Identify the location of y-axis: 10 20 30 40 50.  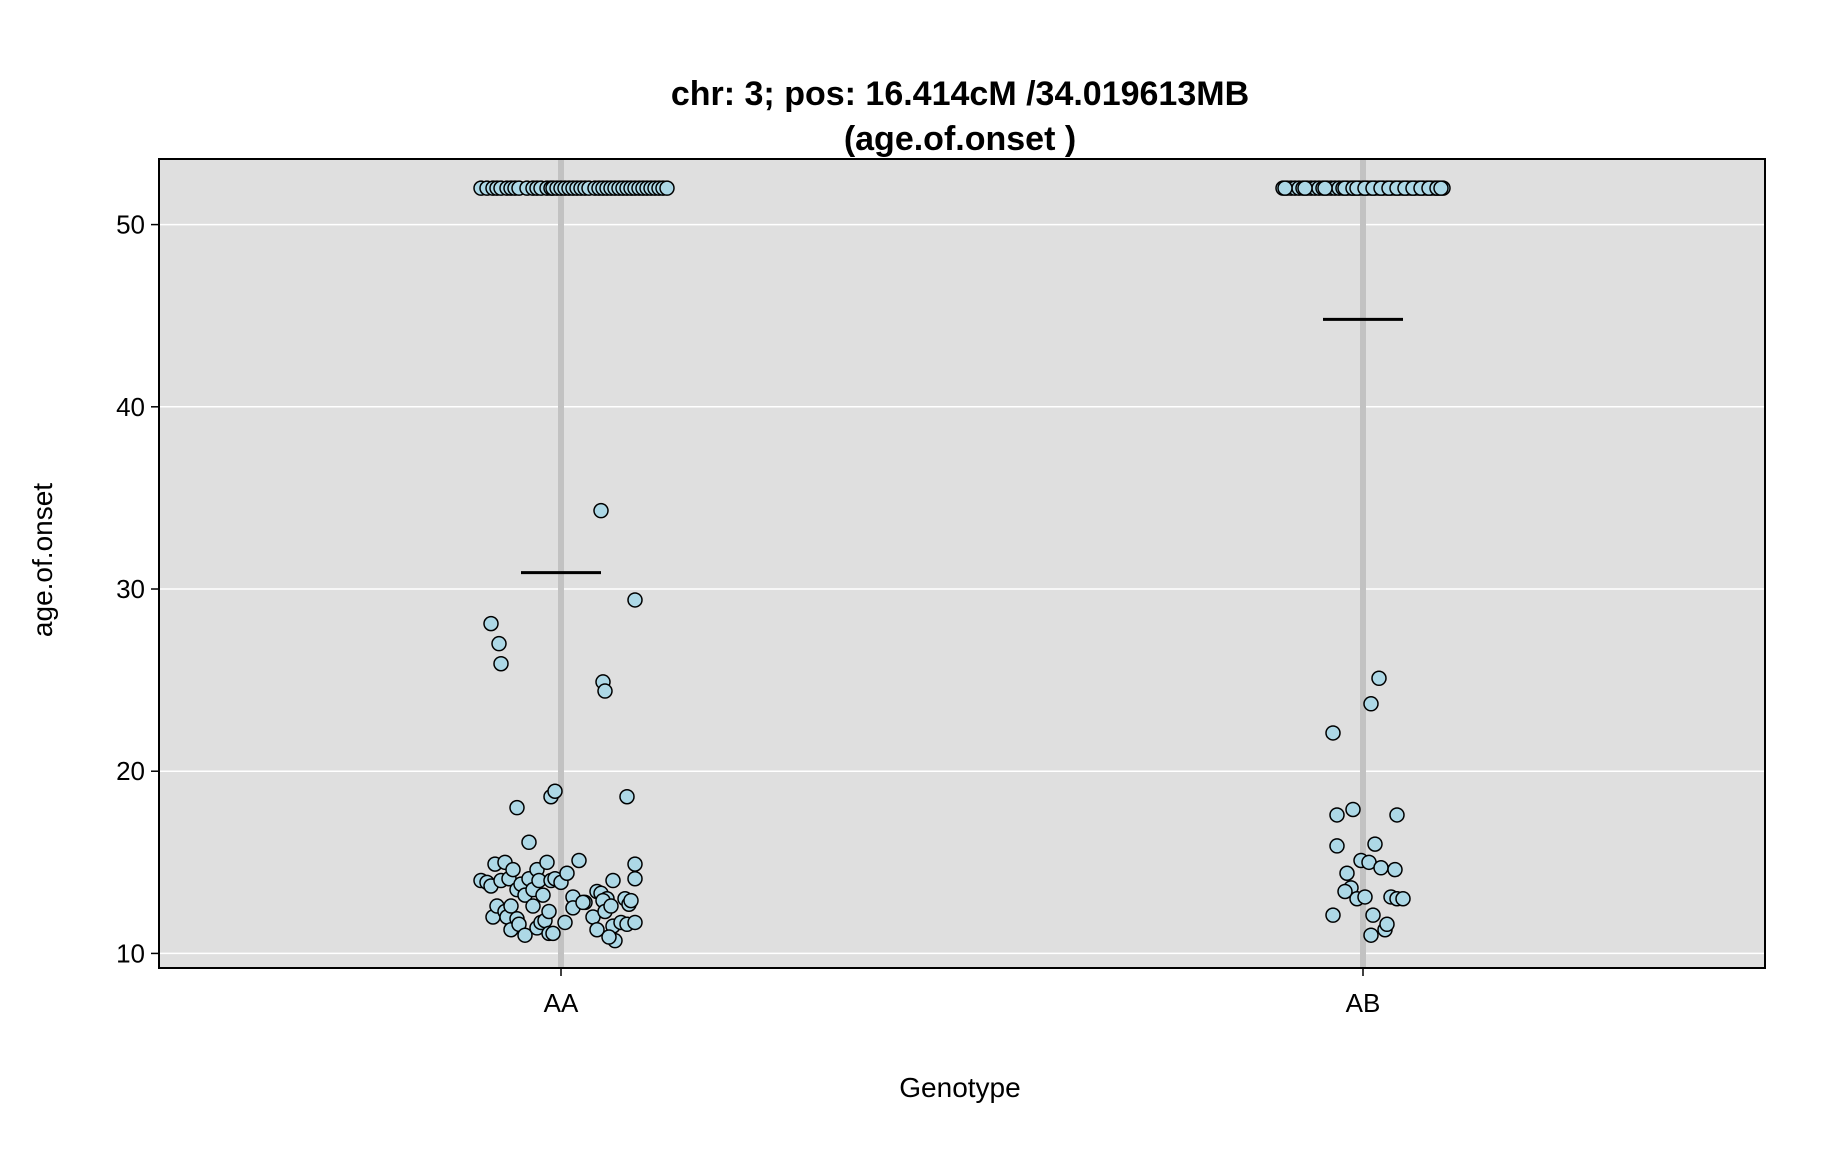
(137, 589).